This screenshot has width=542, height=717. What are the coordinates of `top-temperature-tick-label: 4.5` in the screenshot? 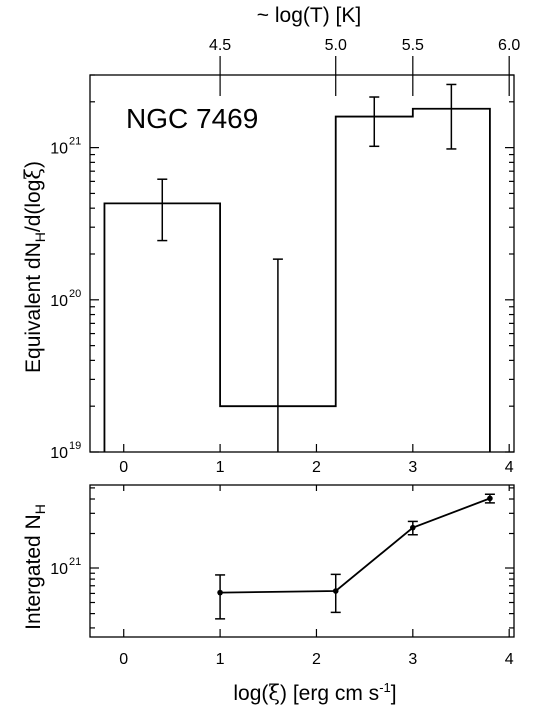 It's located at (220, 45).